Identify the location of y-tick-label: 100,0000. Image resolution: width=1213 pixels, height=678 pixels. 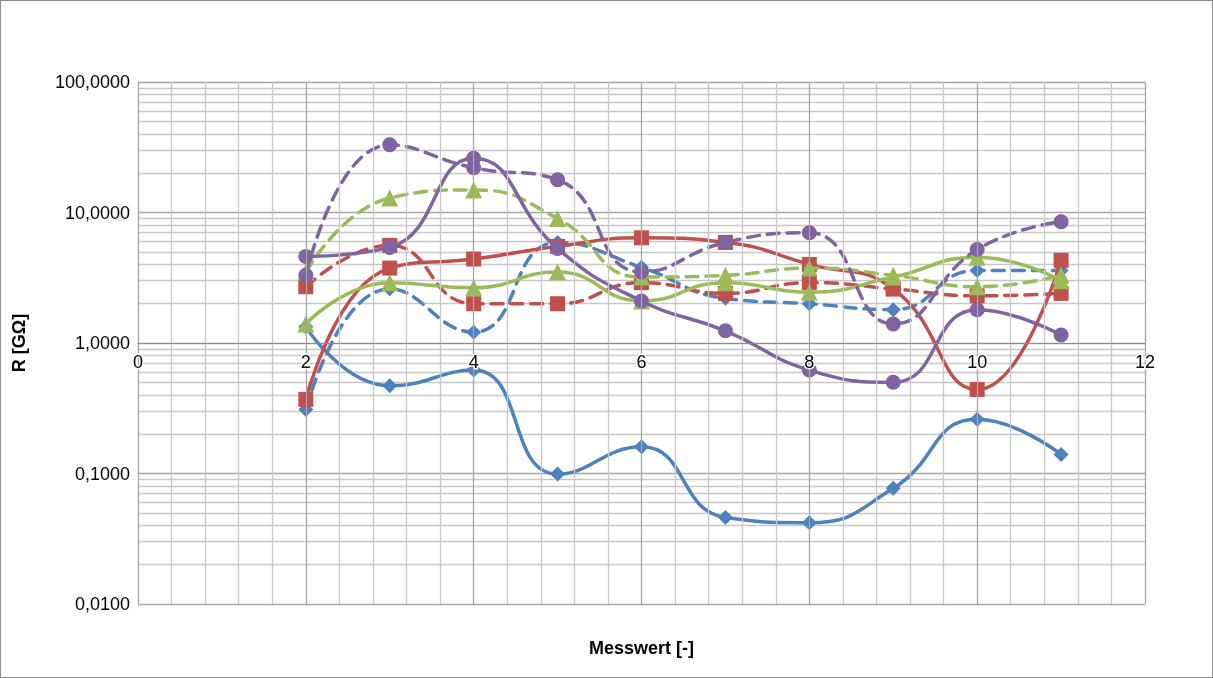
(92, 82).